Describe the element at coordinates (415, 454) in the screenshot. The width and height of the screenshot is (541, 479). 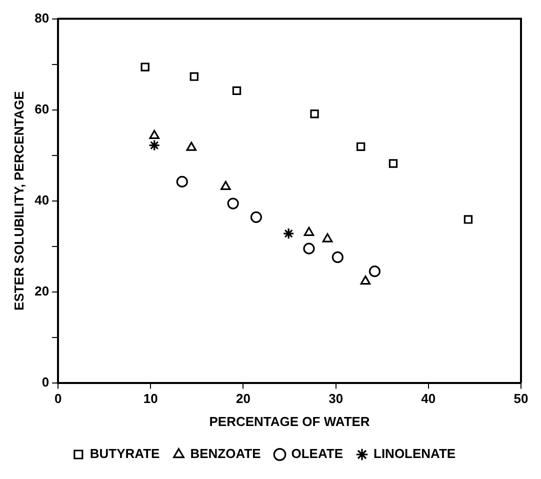
I see `legend-label: LINOLENATE` at that location.